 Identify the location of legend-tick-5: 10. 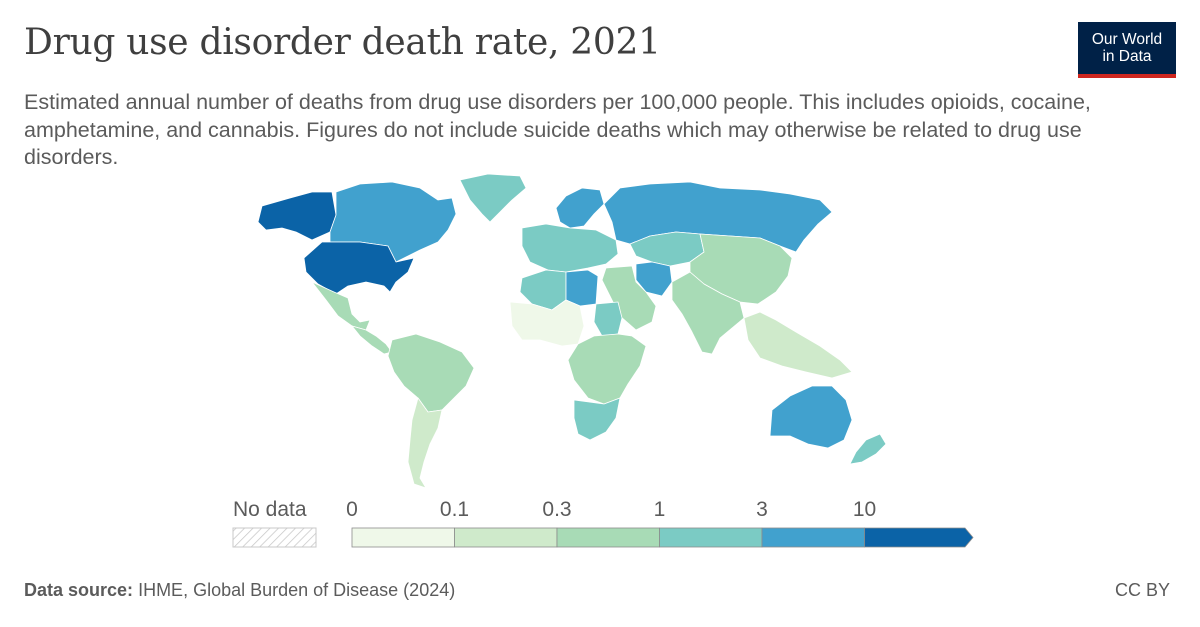
(864, 509).